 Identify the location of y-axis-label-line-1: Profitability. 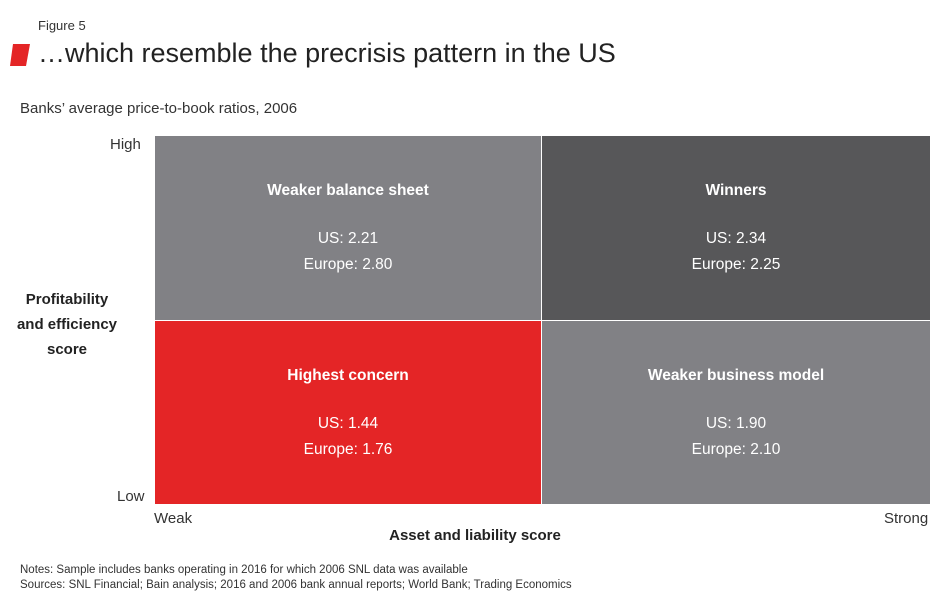
(67, 299).